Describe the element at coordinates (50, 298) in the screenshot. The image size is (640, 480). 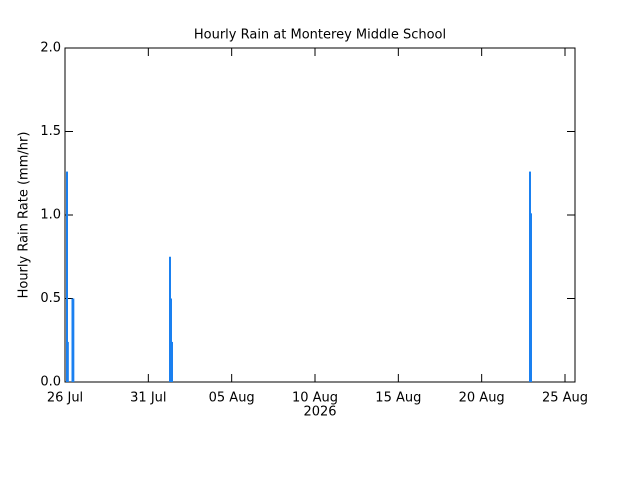
I see `y-tick-label: 0.5` at that location.